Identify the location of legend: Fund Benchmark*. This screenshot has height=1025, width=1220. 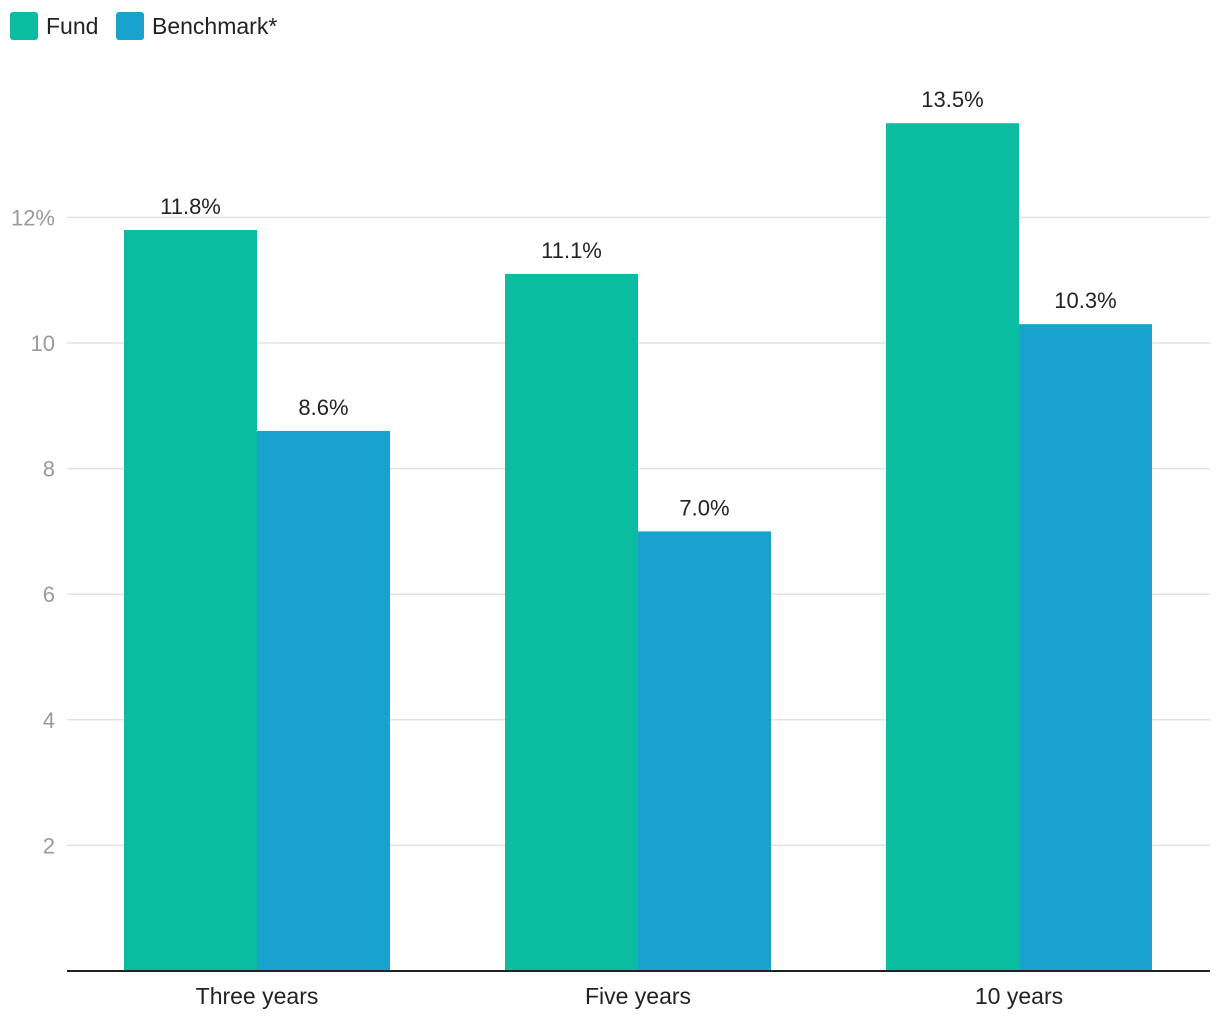
(143, 26).